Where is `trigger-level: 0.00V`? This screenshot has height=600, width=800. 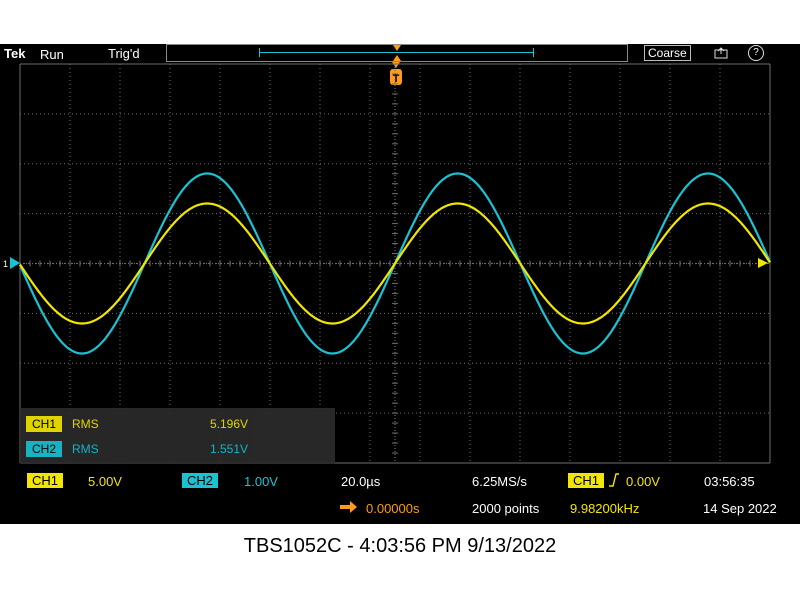 trigger-level: 0.00V is located at coordinates (643, 481).